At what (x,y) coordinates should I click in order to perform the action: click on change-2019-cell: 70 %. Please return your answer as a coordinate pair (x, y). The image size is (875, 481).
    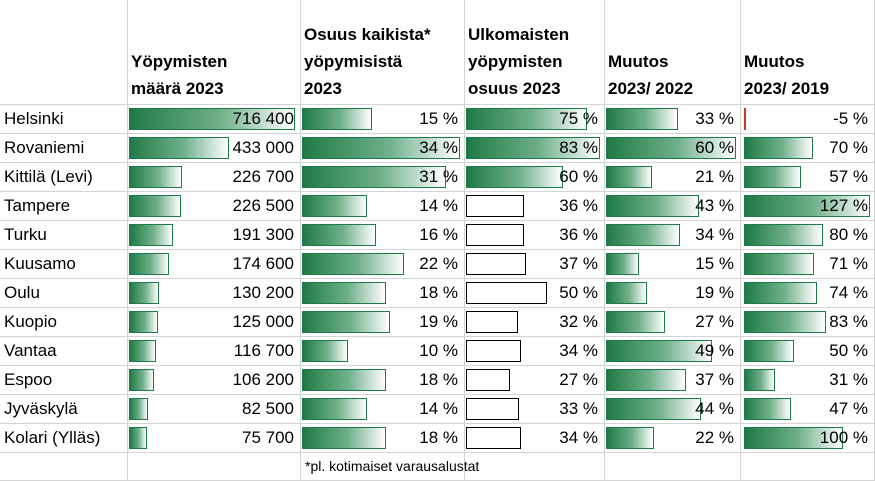
    Looking at the image, I should click on (807, 148).